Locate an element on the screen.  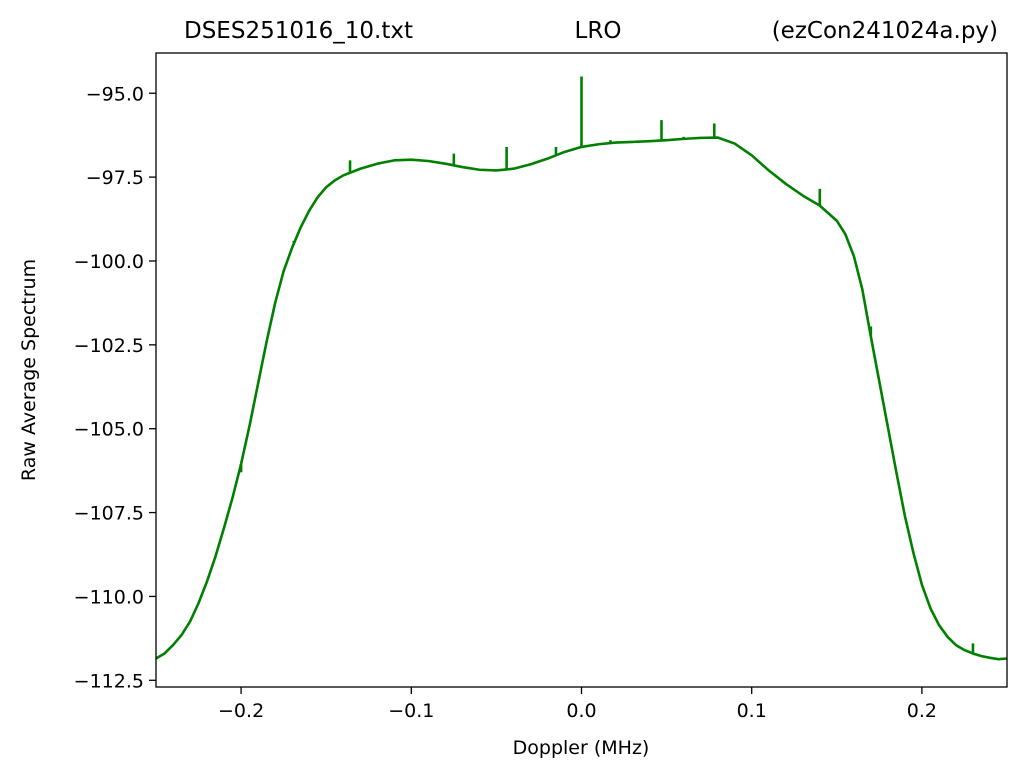
x-tick-label: −0.2 is located at coordinates (241, 711).